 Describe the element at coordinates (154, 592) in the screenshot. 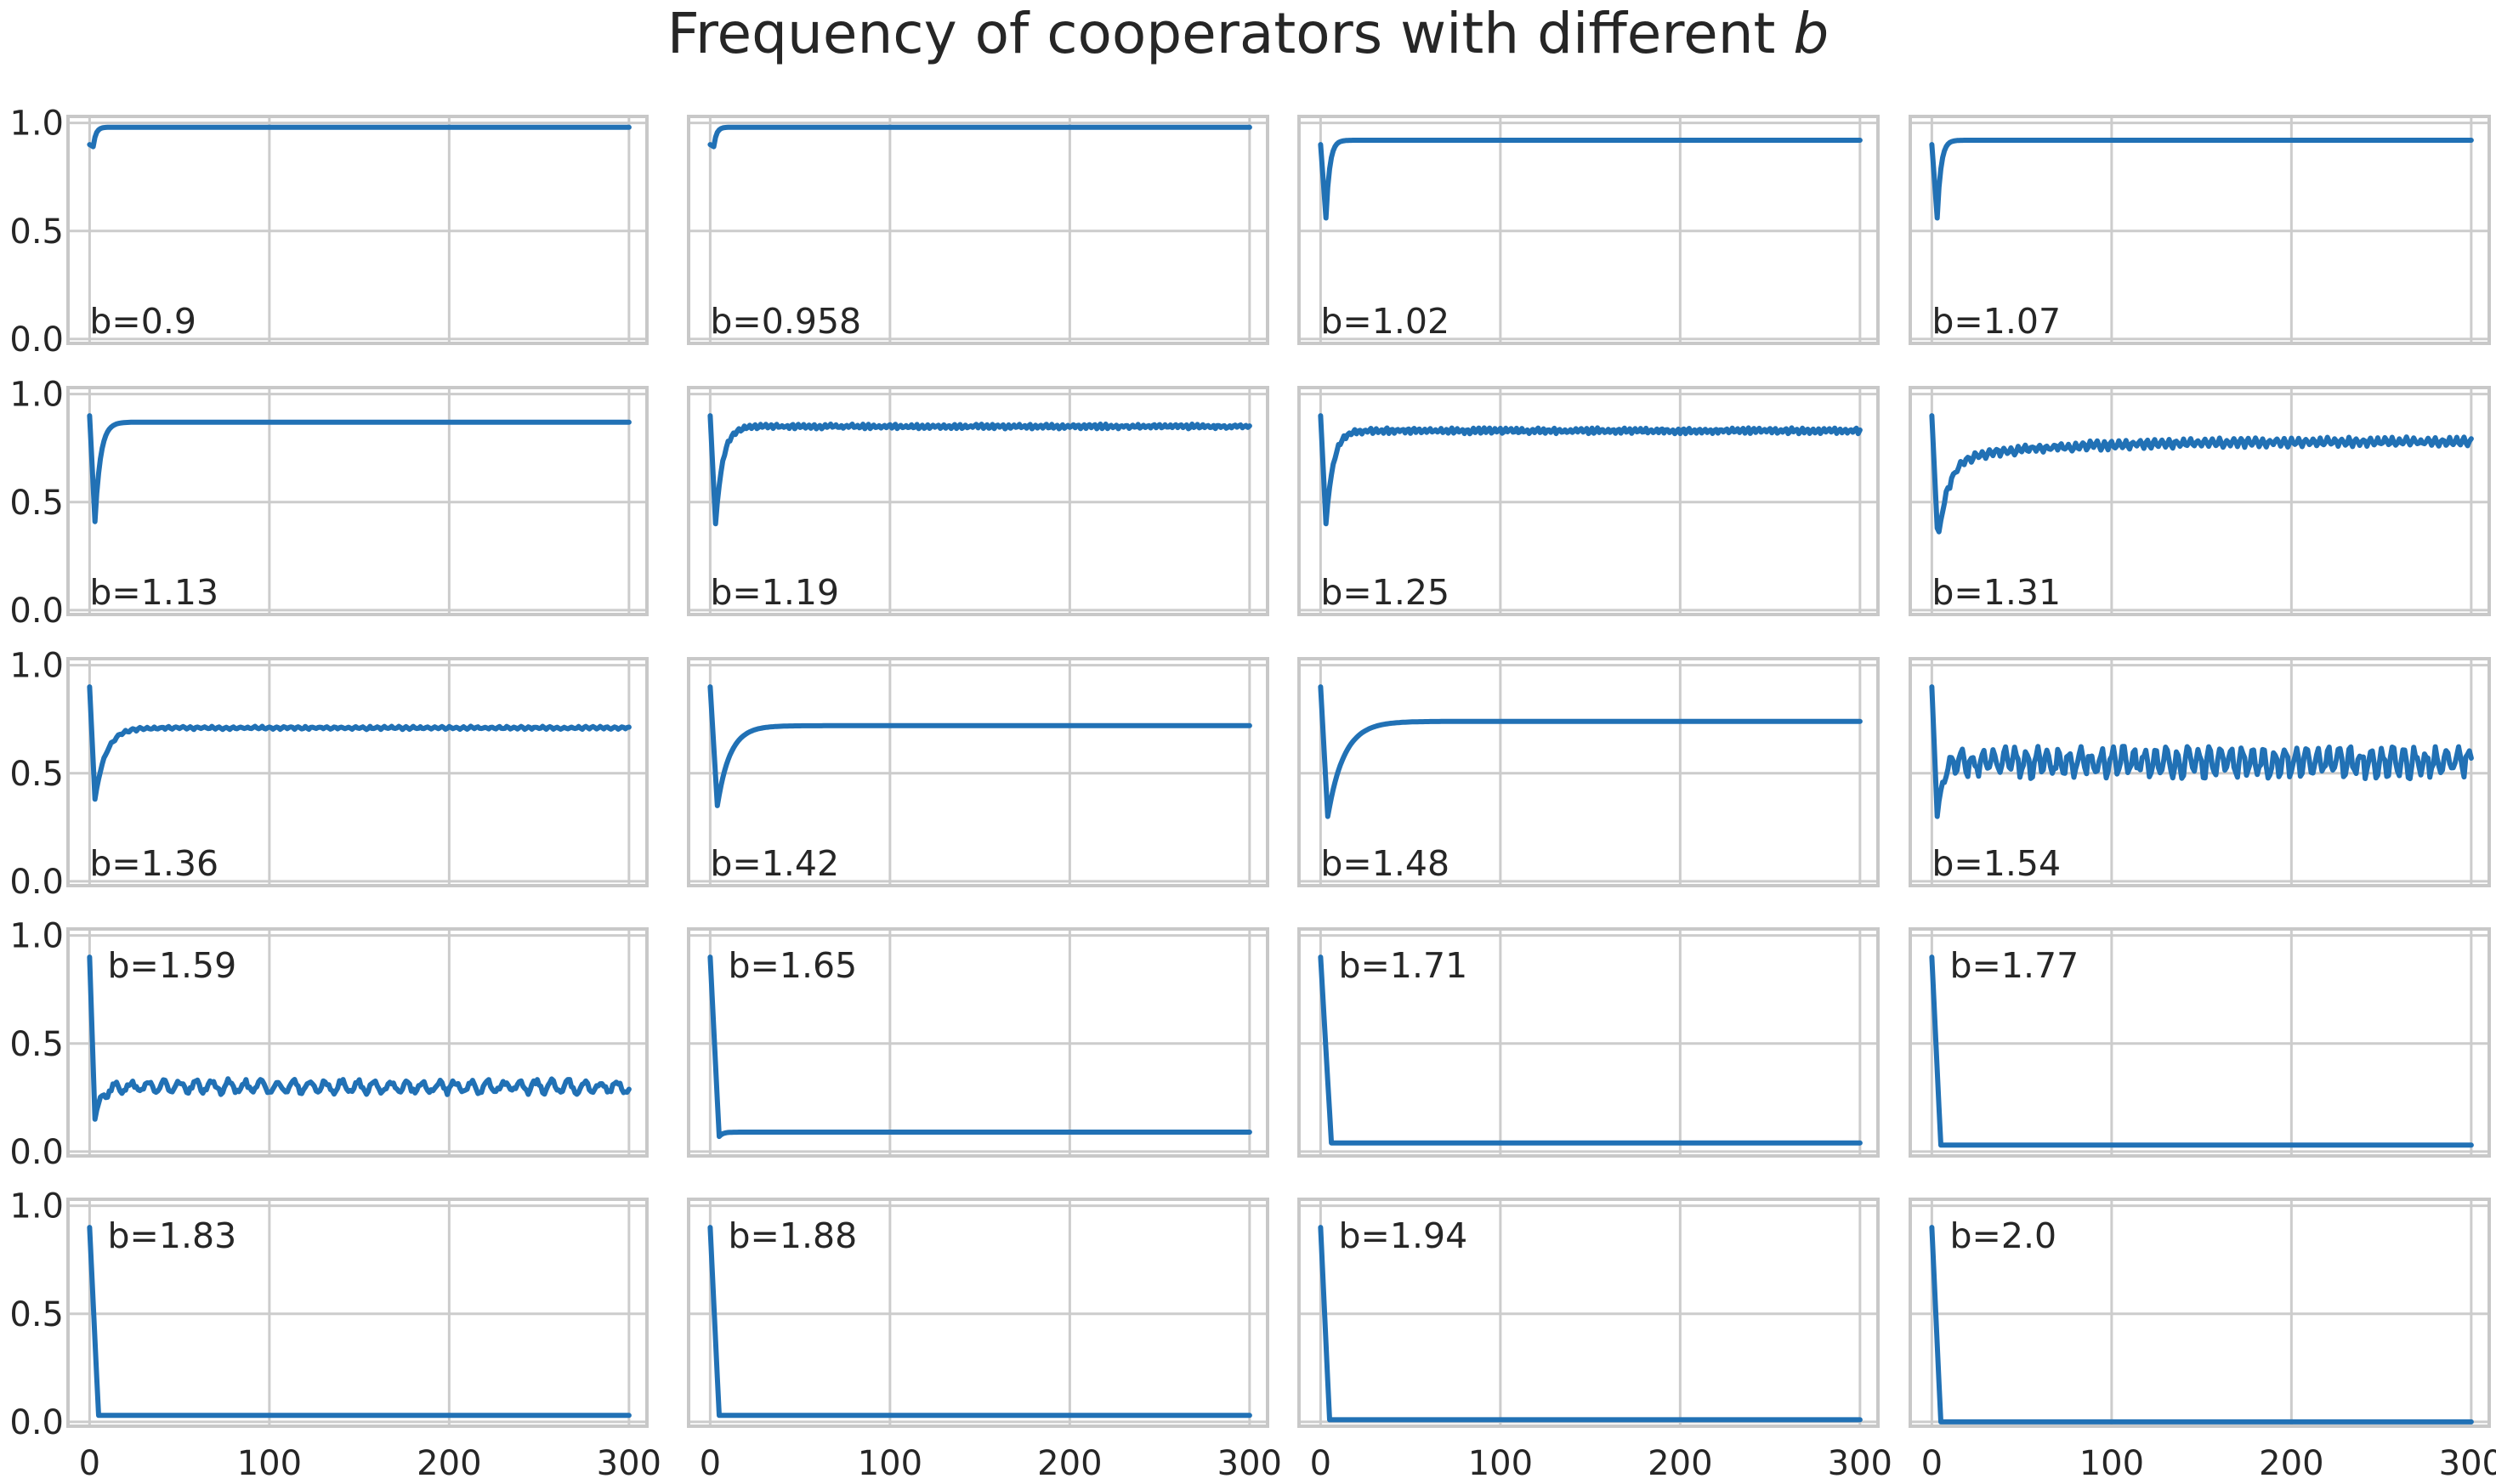

I see `panel-label: b=1.13` at that location.